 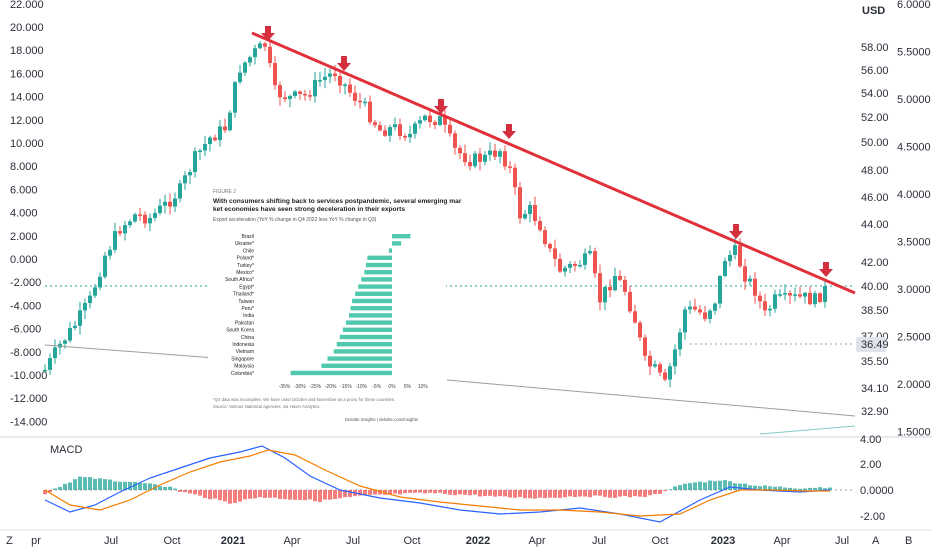 What do you see at coordinates (361, 387) in the screenshot?
I see `inset-x-tick: -10%` at bounding box center [361, 387].